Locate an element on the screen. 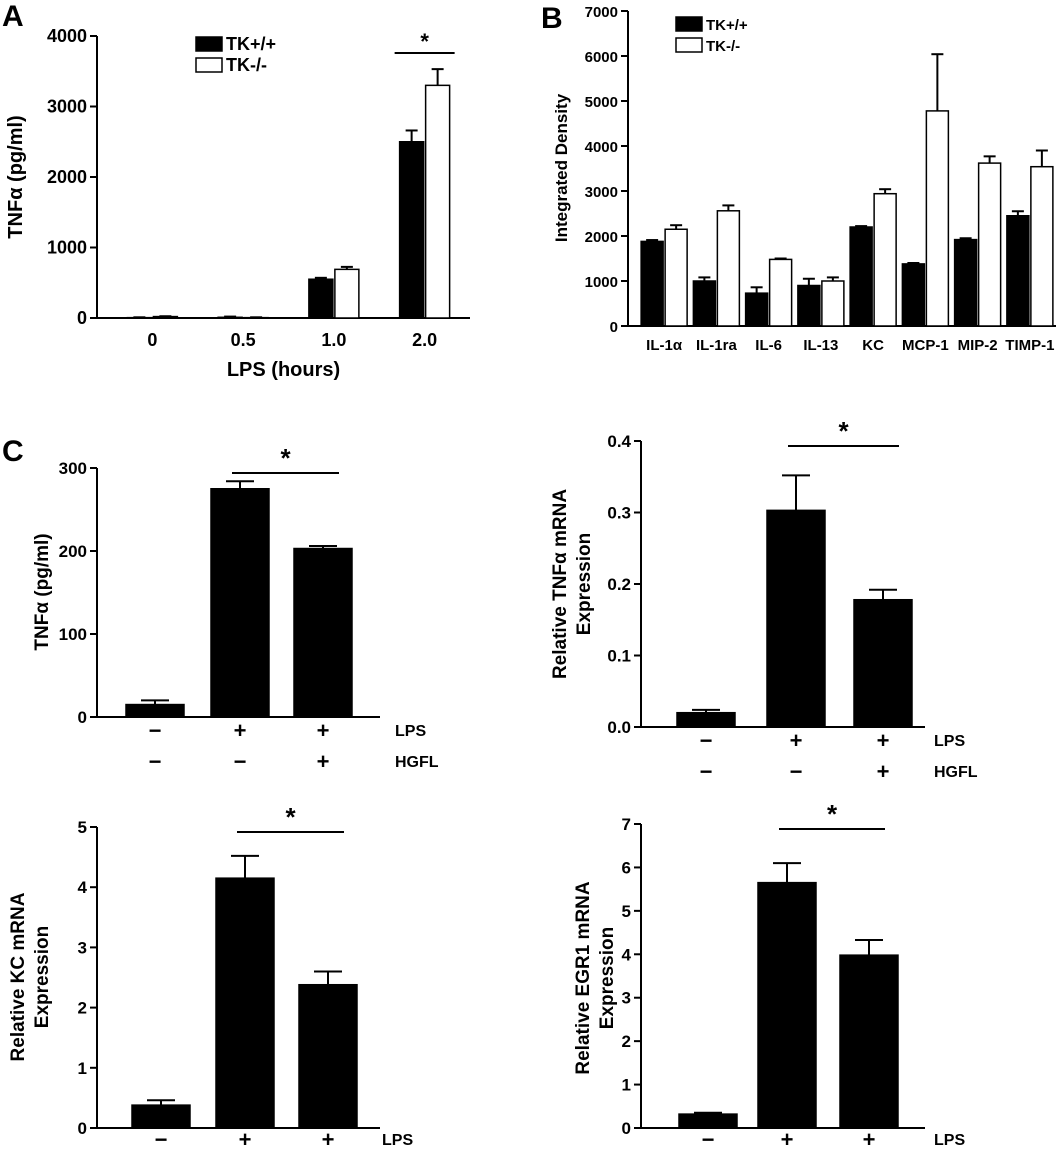 This screenshot has height=1162, width=1058. y-tick-label: 7 is located at coordinates (626, 824).